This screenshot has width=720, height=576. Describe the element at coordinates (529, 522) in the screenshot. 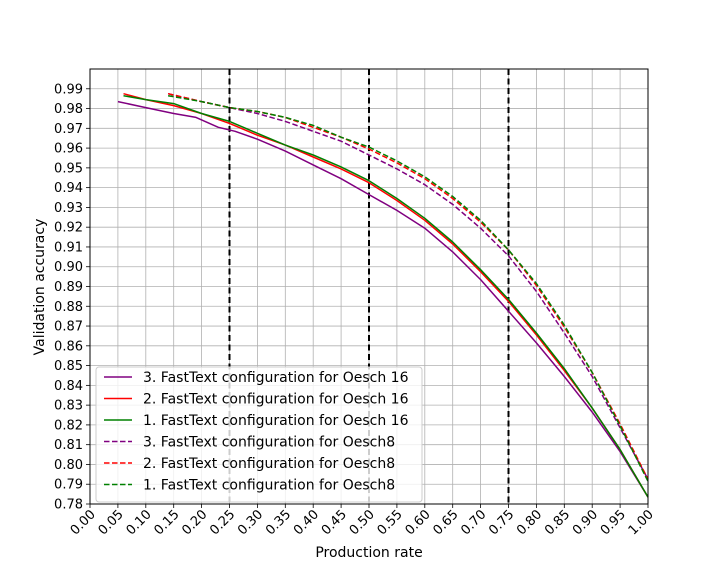

I see `x-tick-label: 0.80` at that location.